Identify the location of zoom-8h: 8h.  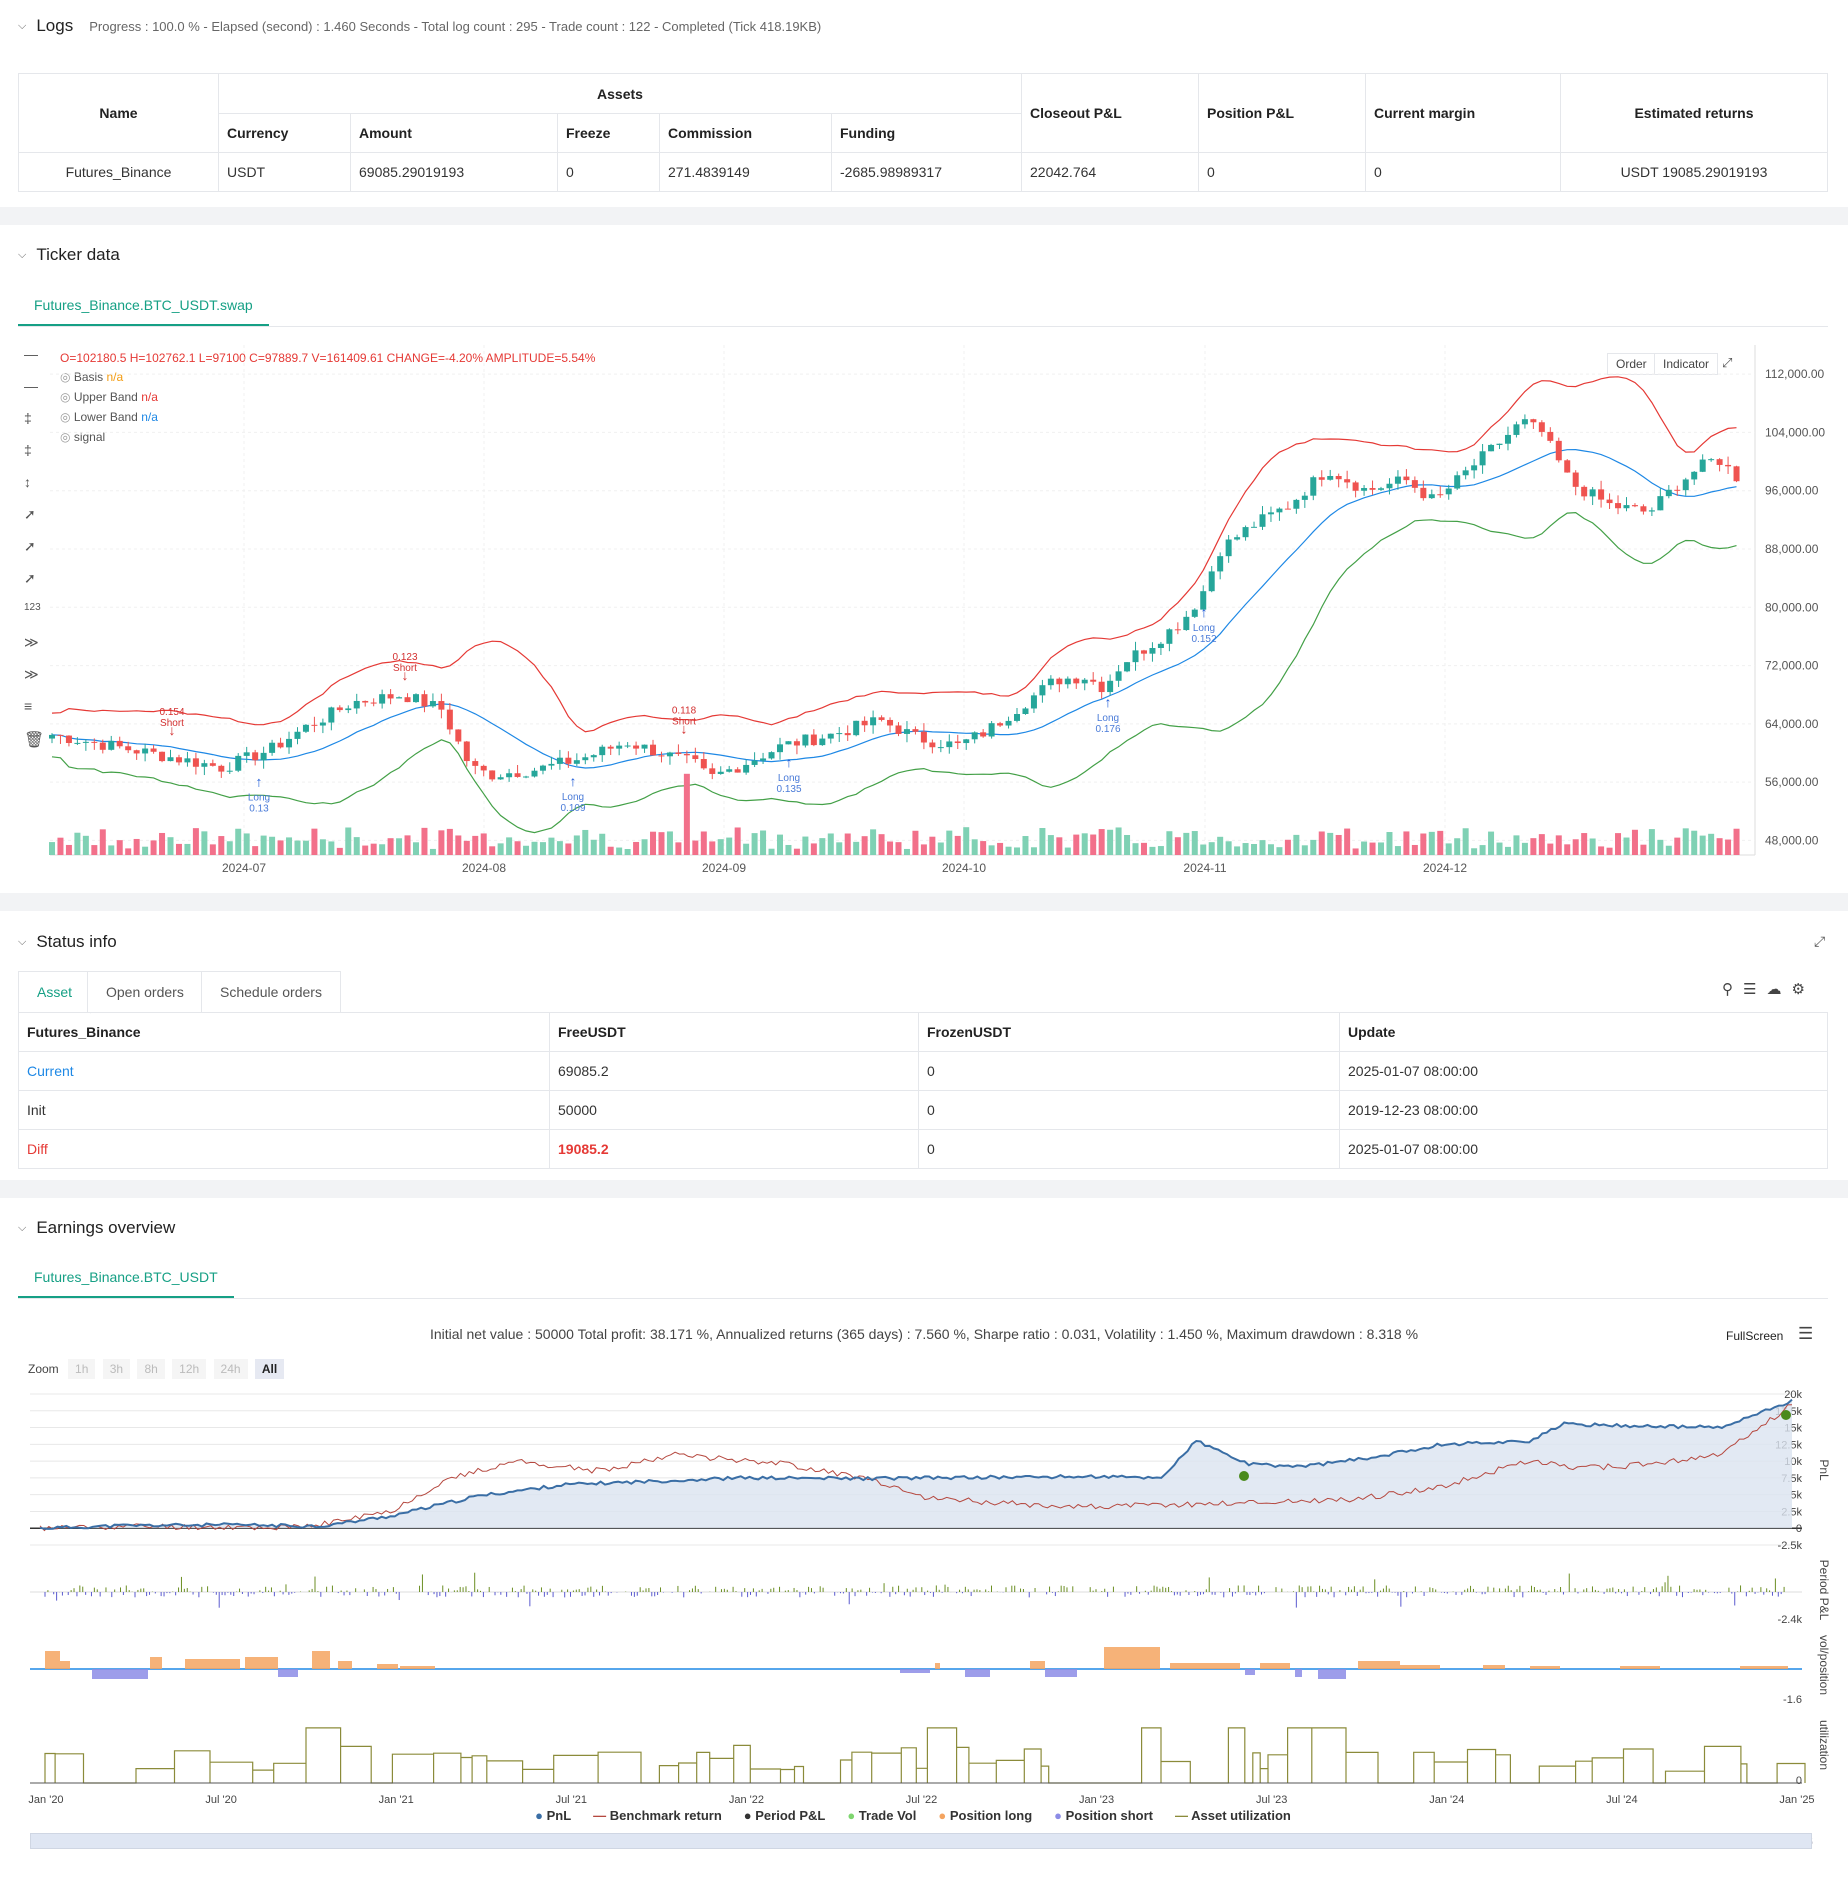
(151, 1369).